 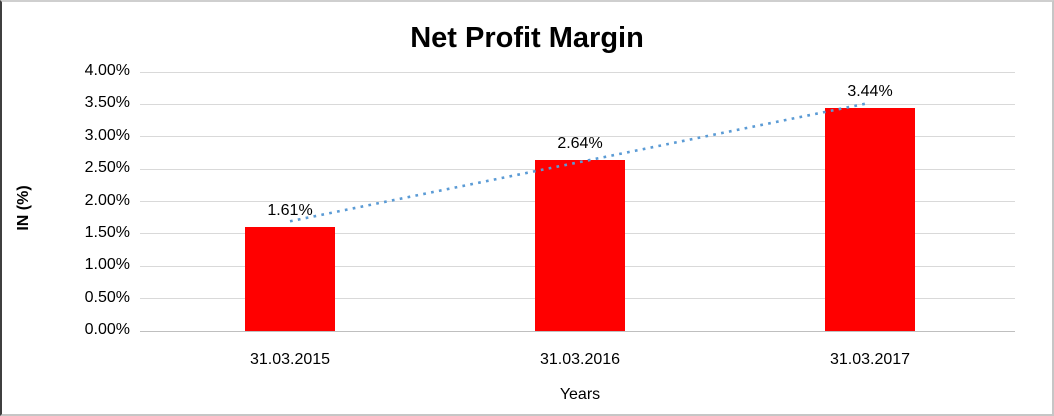 What do you see at coordinates (527, 38) in the screenshot?
I see `chart-title: Net Profit Margin` at bounding box center [527, 38].